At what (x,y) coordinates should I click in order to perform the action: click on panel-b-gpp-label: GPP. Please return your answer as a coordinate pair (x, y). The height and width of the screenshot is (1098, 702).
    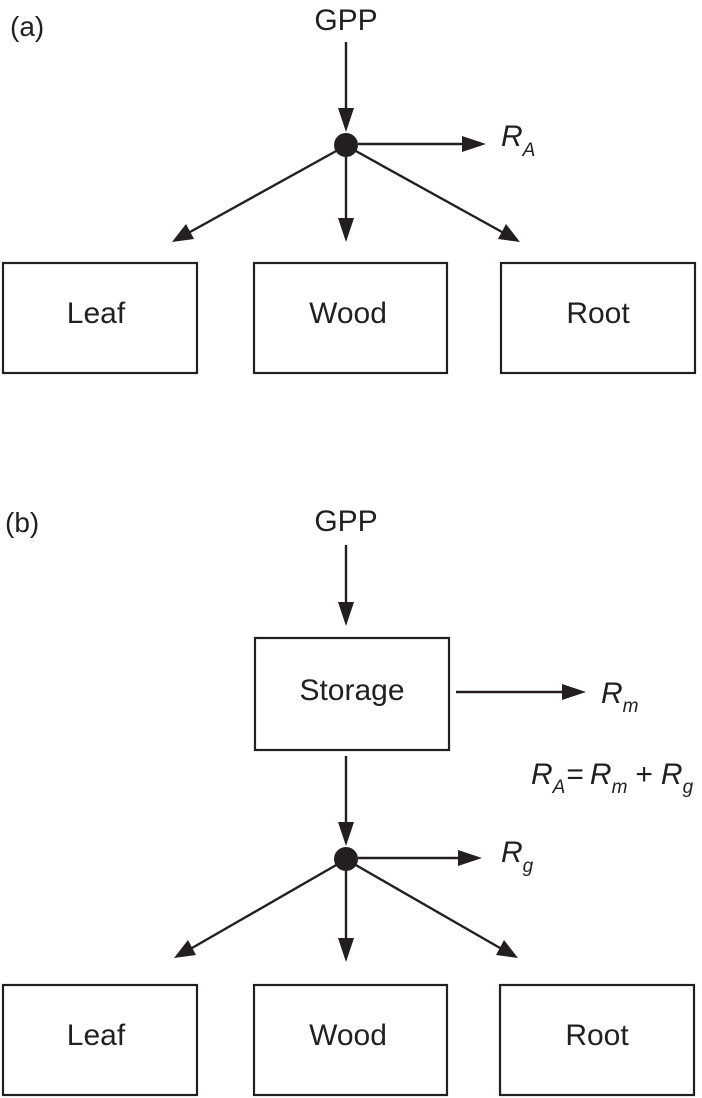
    Looking at the image, I should click on (345, 521).